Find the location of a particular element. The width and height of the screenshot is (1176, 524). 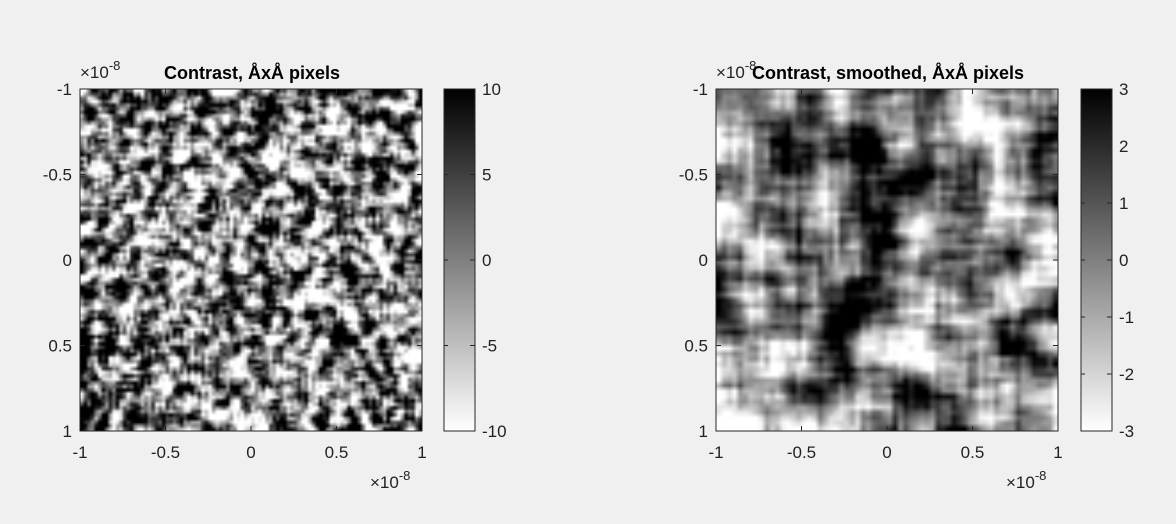

colorbar-tick-label: 2 is located at coordinates (1123, 146).